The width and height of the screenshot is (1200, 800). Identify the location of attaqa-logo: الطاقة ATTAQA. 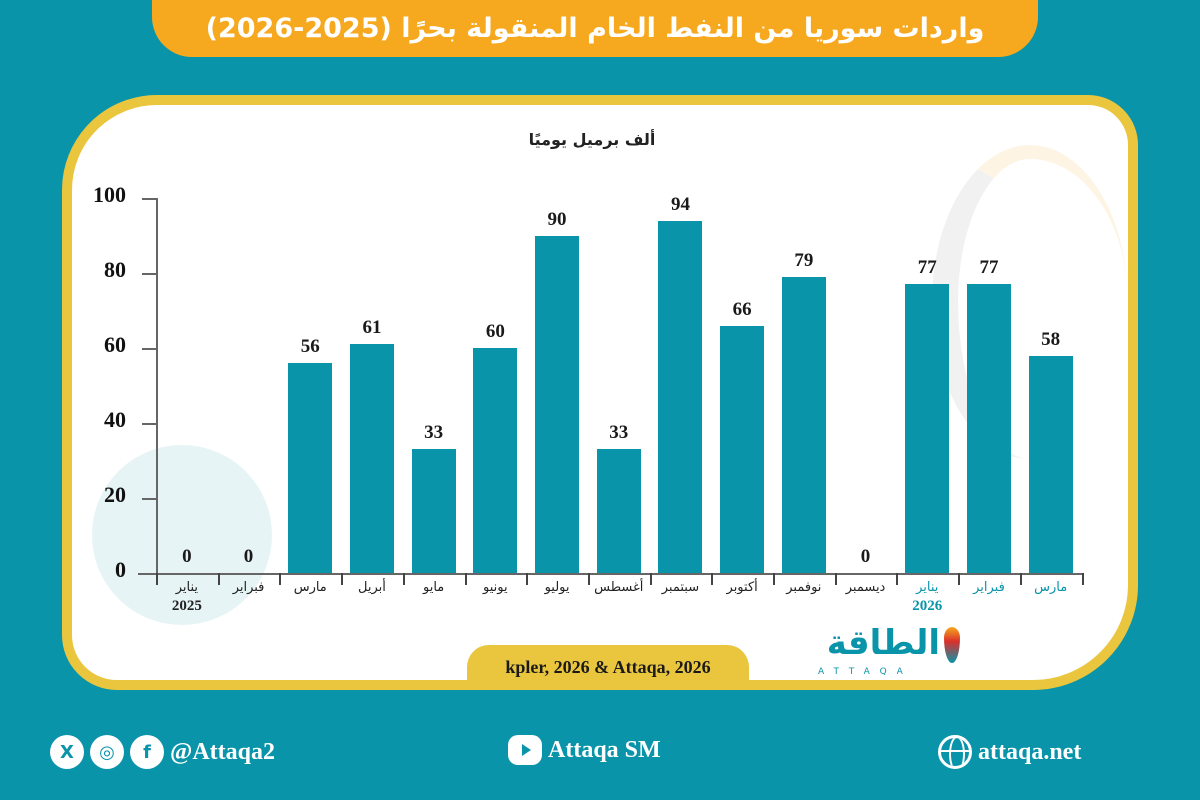
(885, 653).